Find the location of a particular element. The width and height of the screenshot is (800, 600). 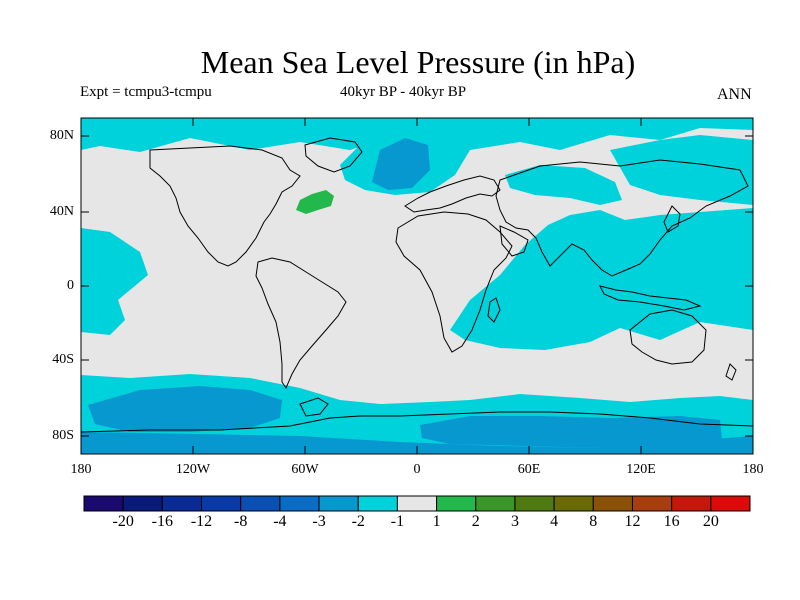

colorbar-label: -2 is located at coordinates (358, 521).